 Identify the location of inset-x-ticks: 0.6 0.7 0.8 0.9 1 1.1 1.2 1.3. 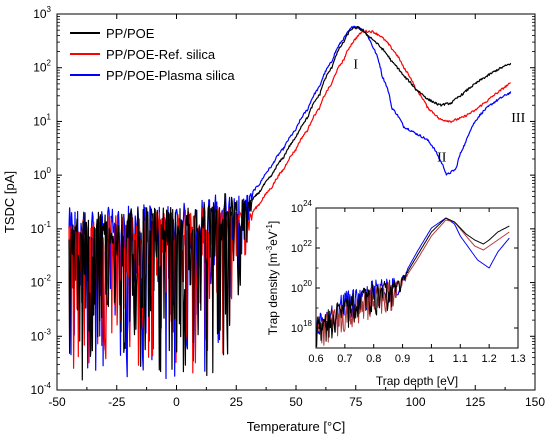
(417, 286).